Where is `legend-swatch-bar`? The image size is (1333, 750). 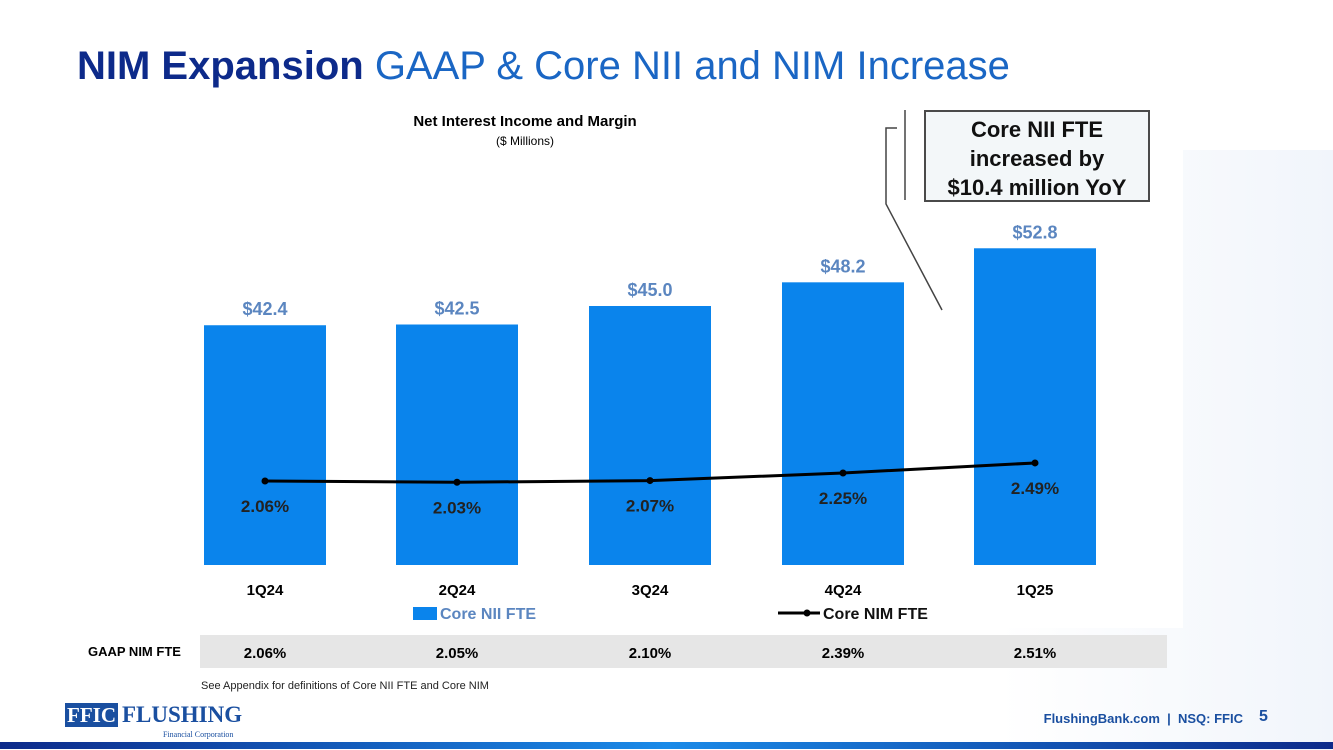 legend-swatch-bar is located at coordinates (425, 613).